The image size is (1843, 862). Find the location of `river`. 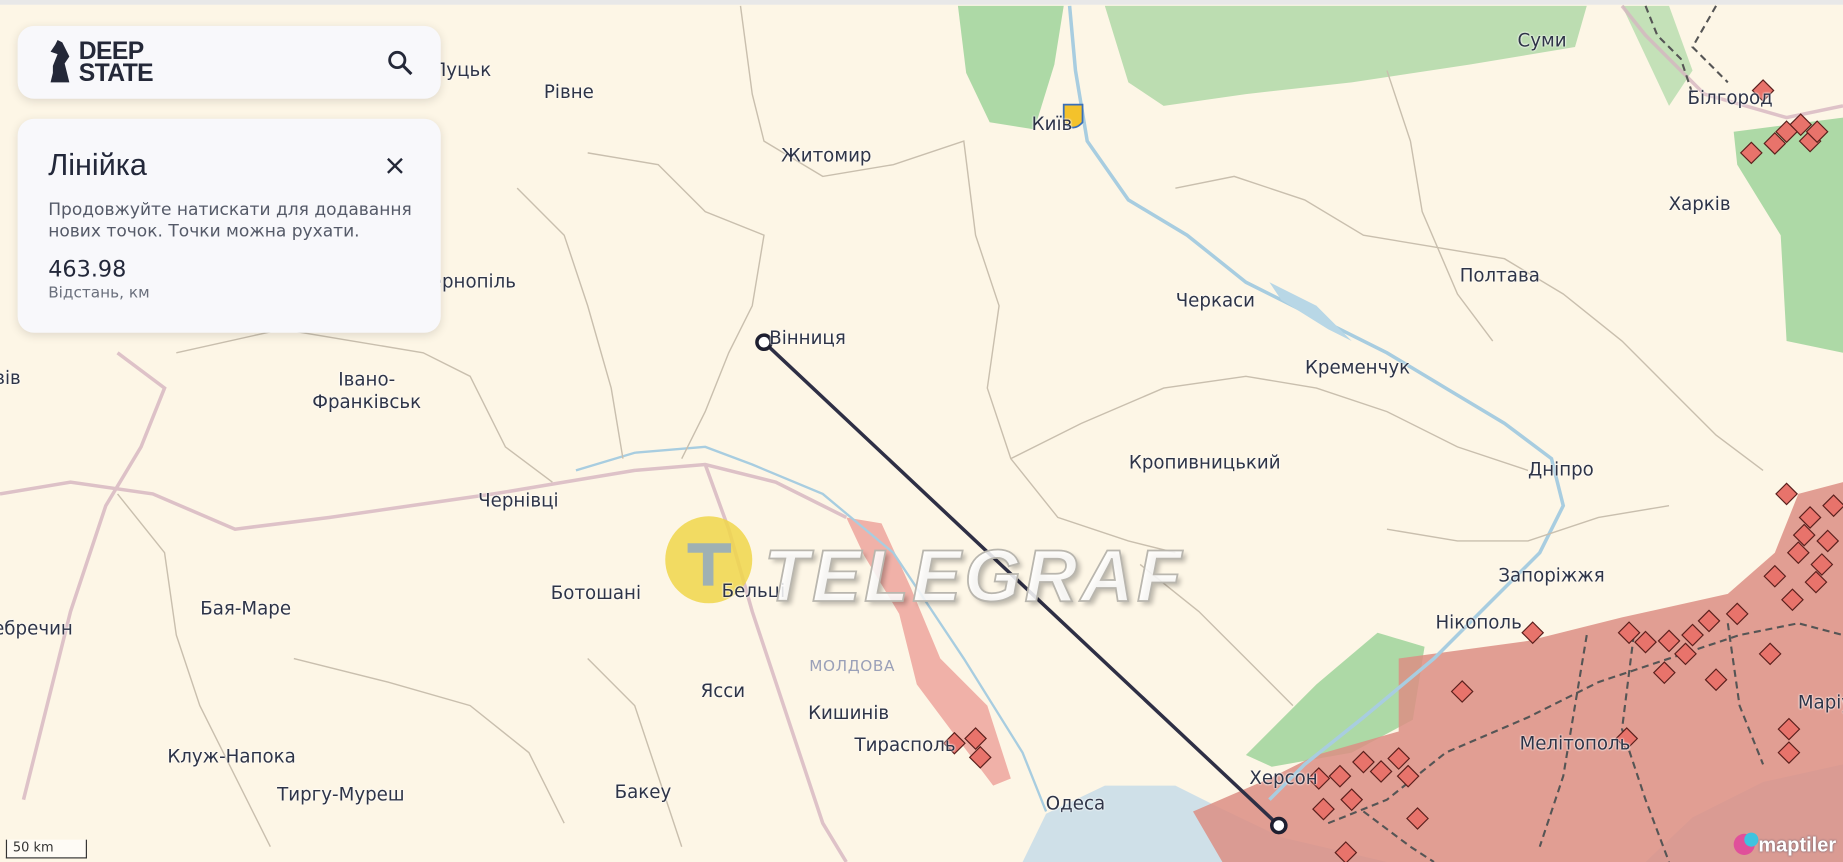

river is located at coordinates (811, 628).